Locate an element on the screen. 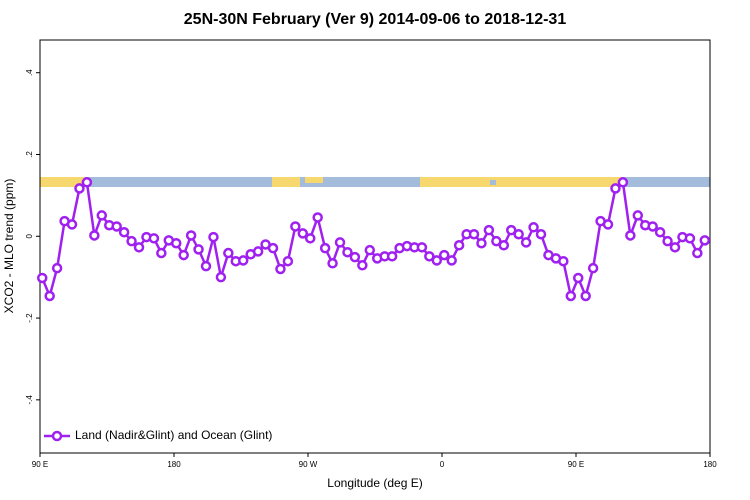 Image resolution: width=750 pixels, height=500 pixels. y-axis-label: XCO2 - MLO trend (ppm) is located at coordinates (9, 246).